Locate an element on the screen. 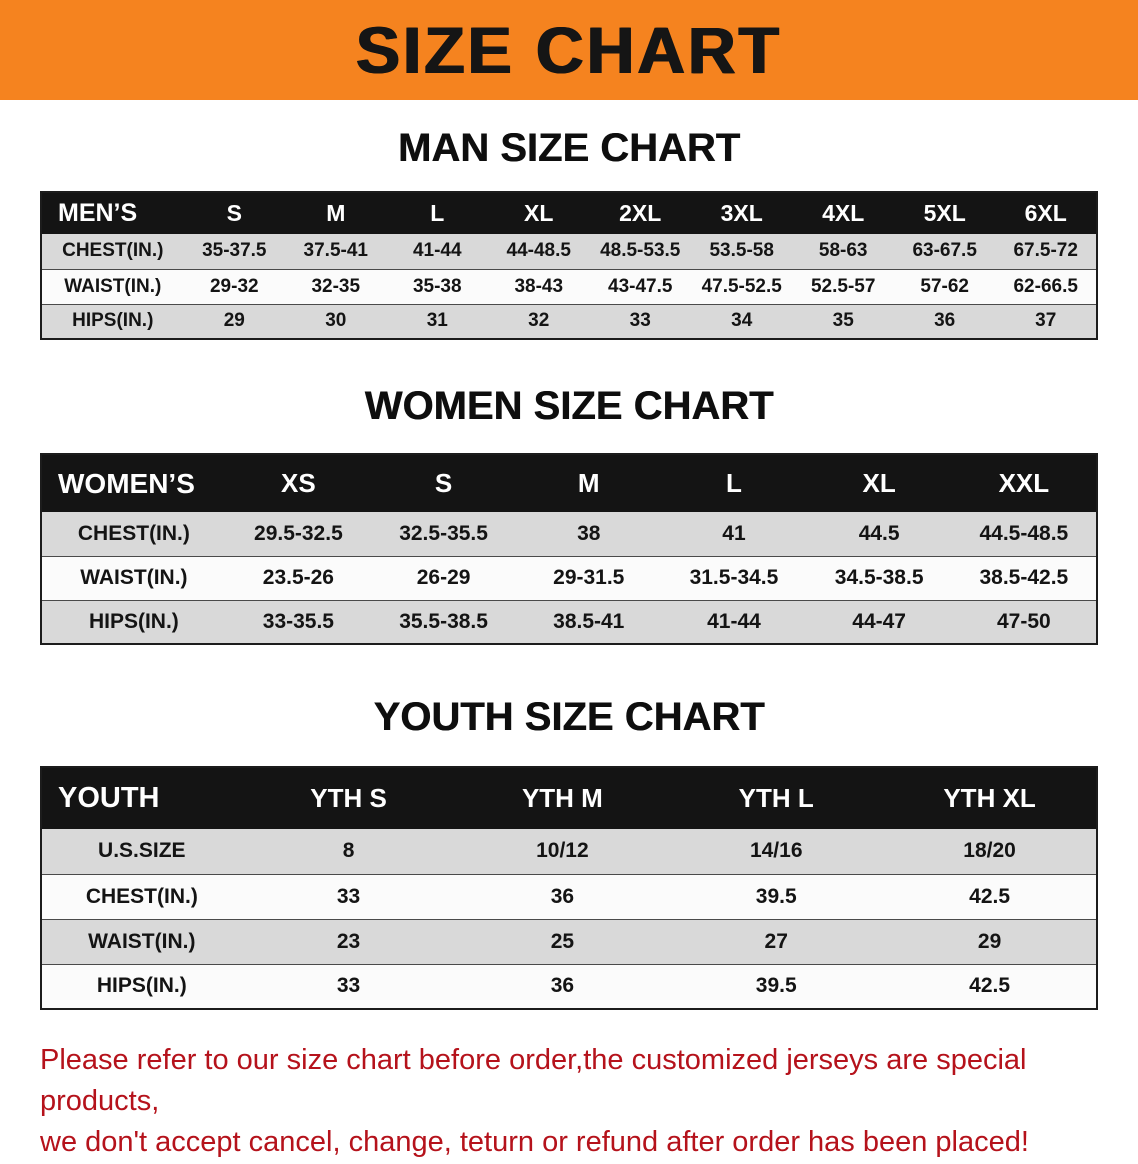 Image resolution: width=1138 pixels, height=1164 pixels. size-column-header: XS is located at coordinates (298, 483).